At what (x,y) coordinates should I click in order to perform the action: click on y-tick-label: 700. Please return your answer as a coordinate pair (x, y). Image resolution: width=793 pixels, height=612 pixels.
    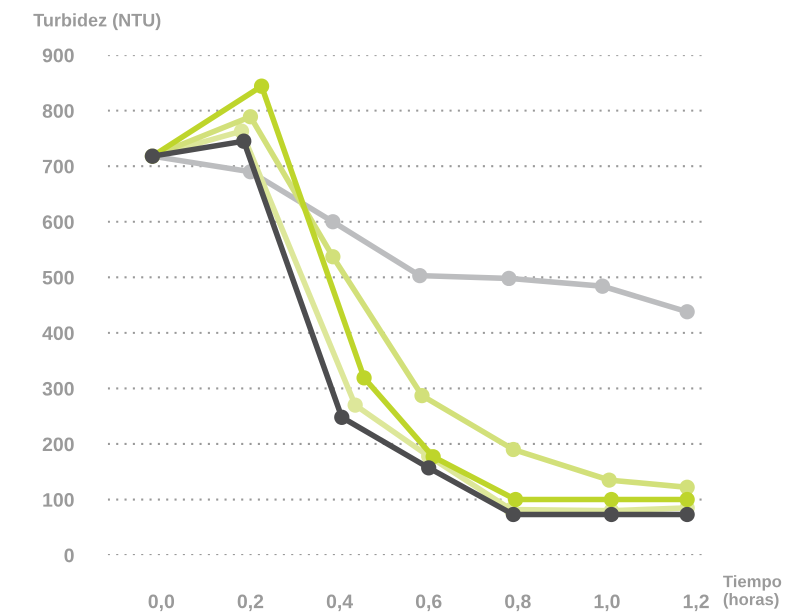
    Looking at the image, I should click on (58, 167).